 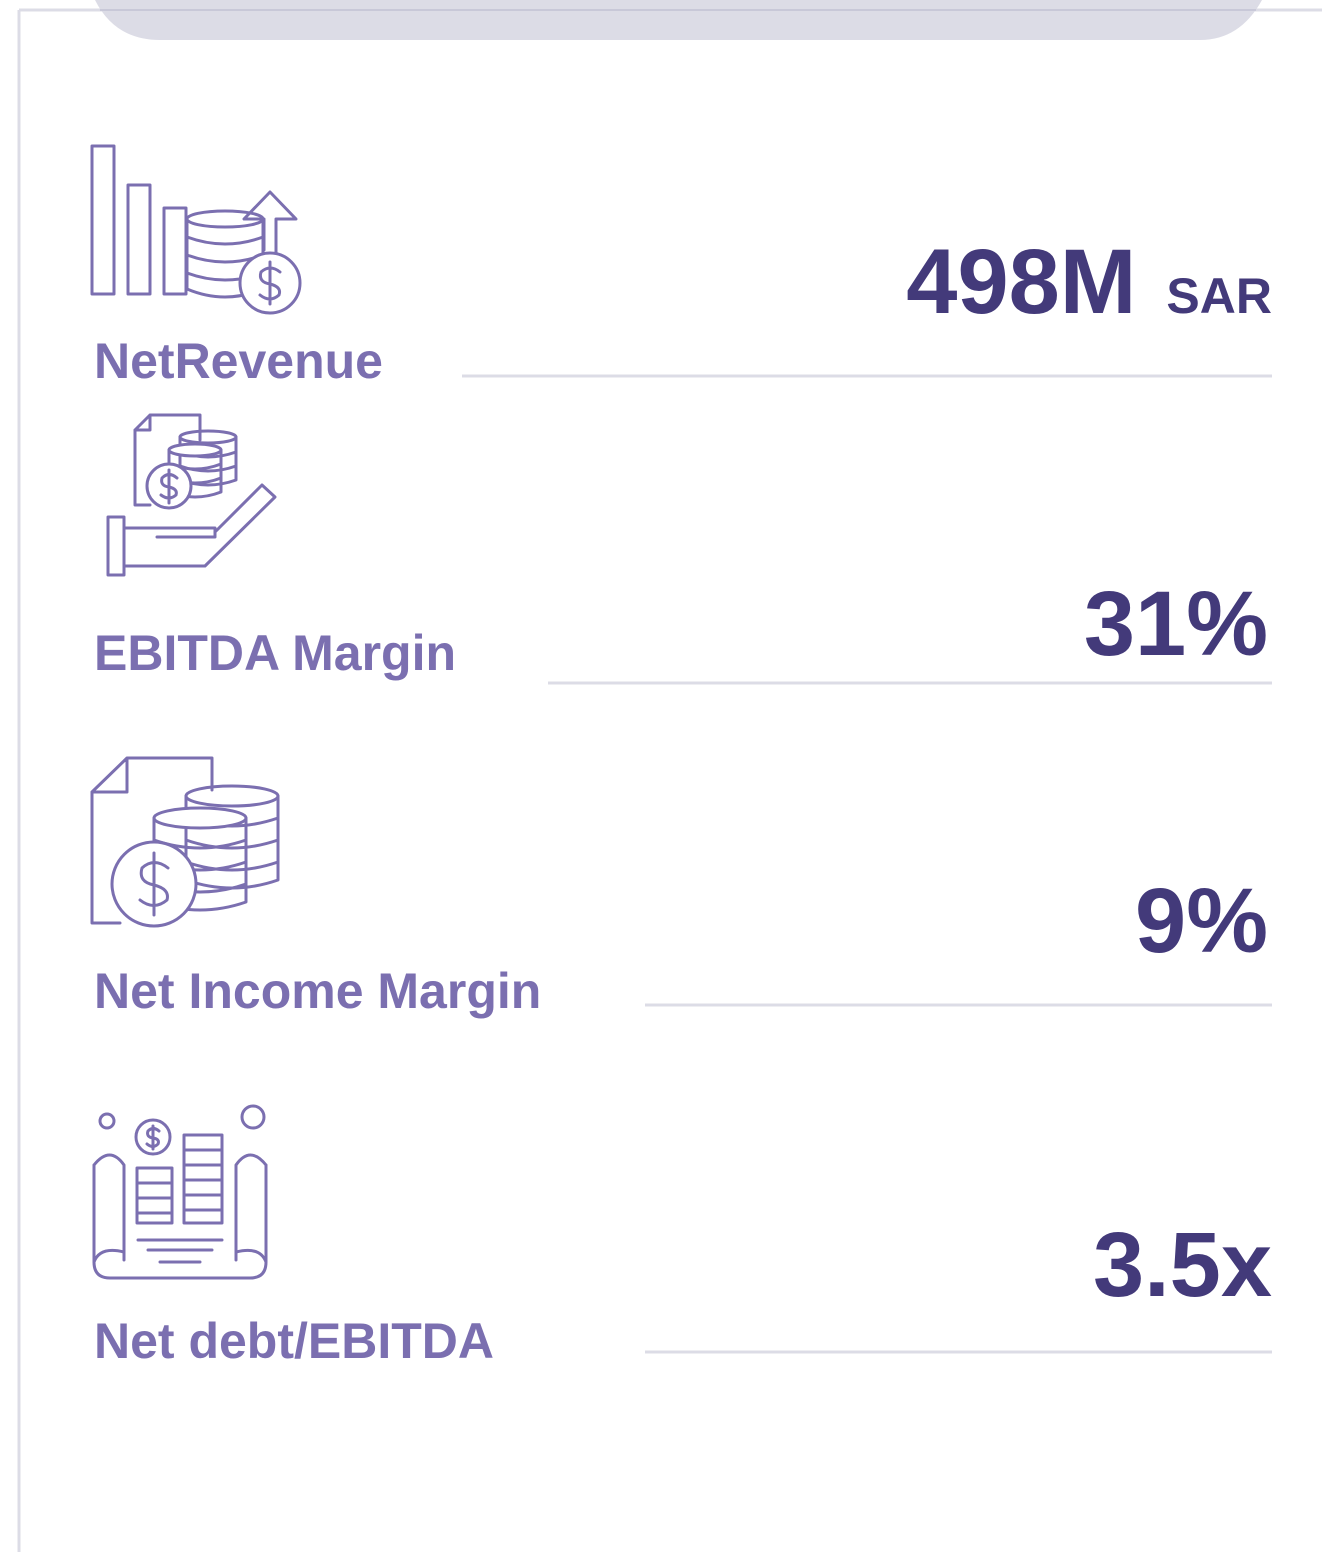 What do you see at coordinates (185, 842) in the screenshot?
I see `net-income-icon` at bounding box center [185, 842].